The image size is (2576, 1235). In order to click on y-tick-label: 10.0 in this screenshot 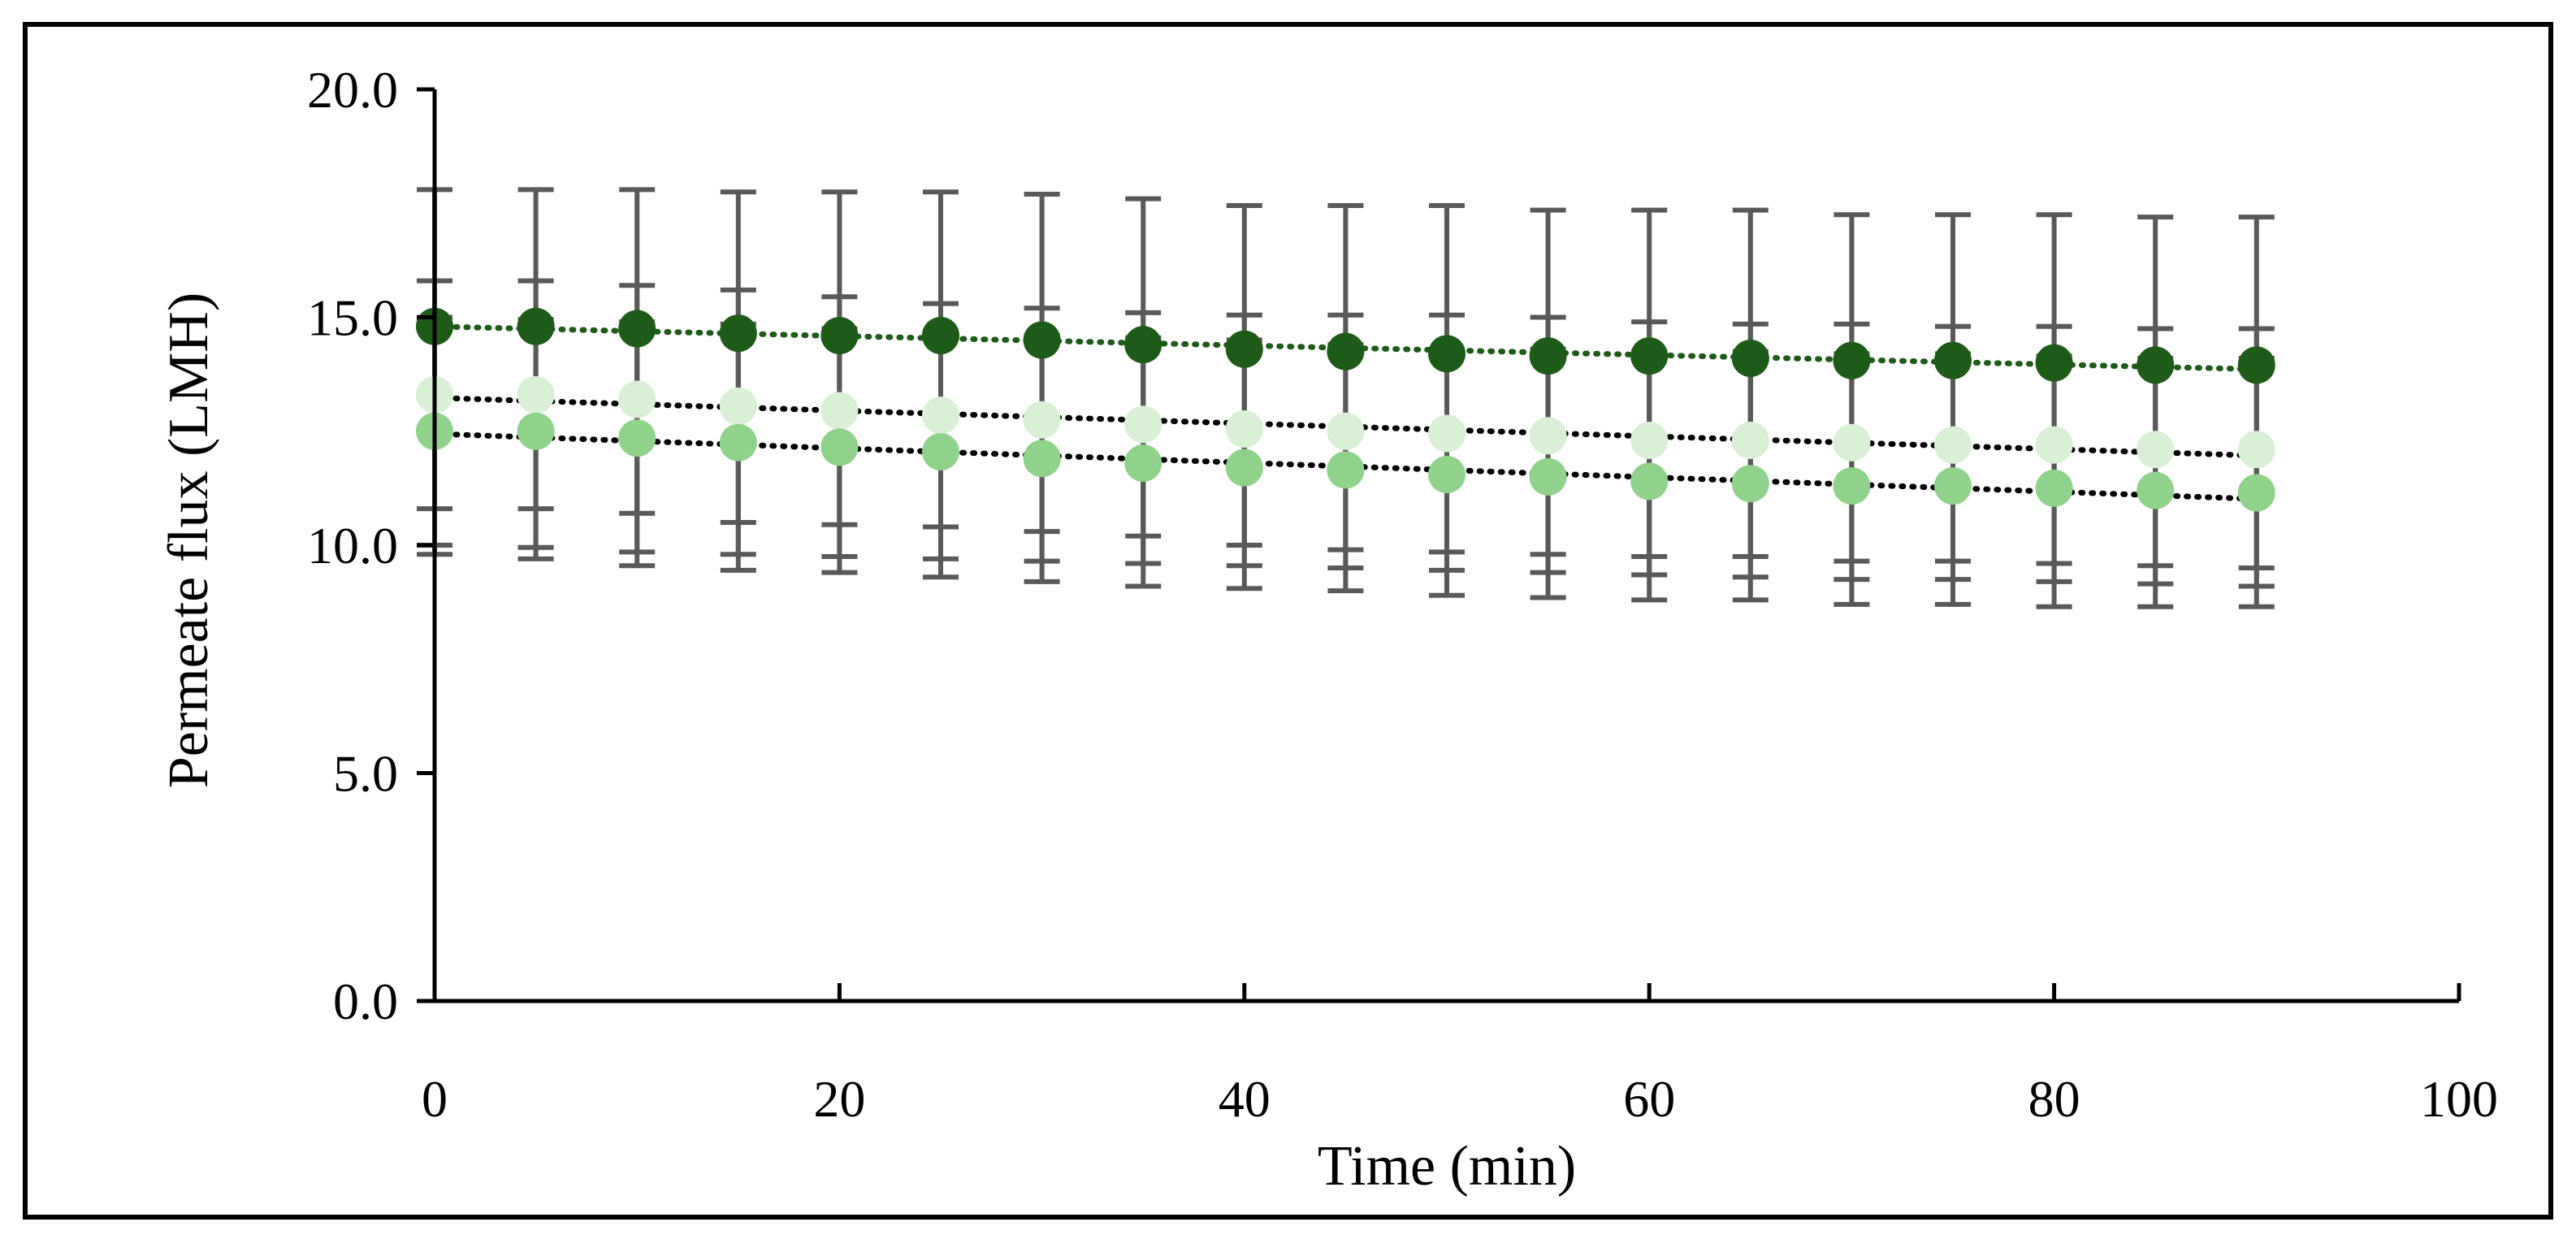, I will do `click(352, 546)`.